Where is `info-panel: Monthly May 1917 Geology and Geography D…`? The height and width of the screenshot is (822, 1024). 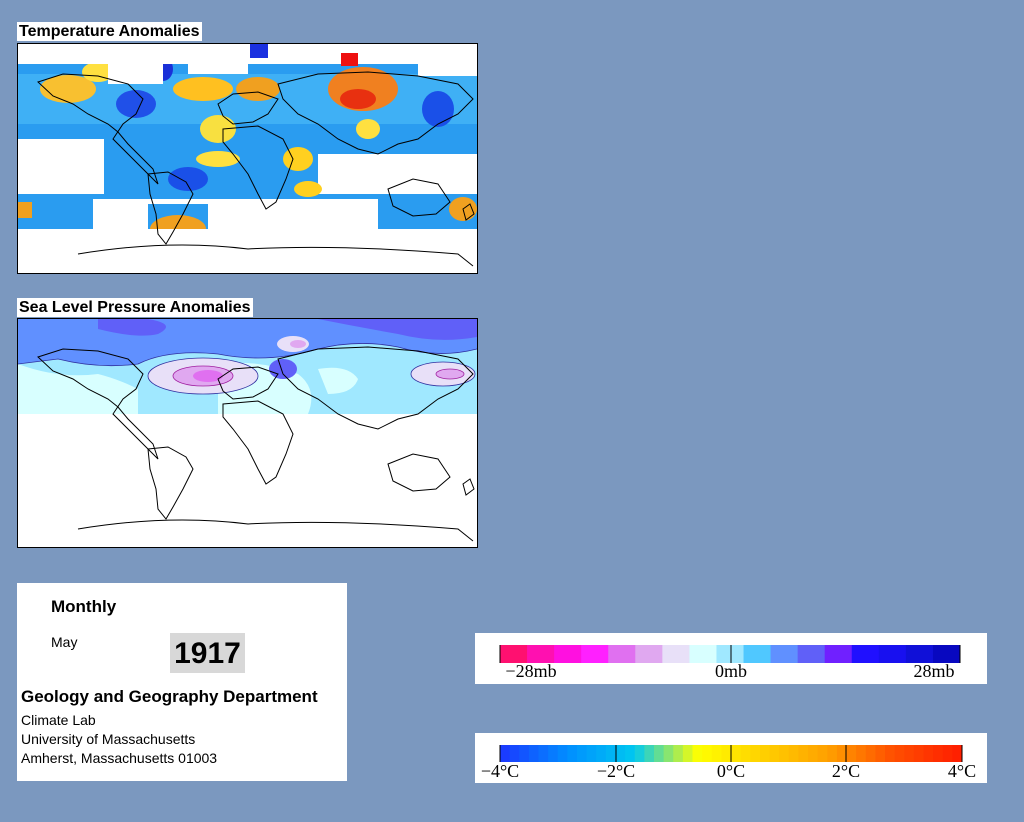 info-panel: Monthly May 1917 Geology and Geography D… is located at coordinates (182, 682).